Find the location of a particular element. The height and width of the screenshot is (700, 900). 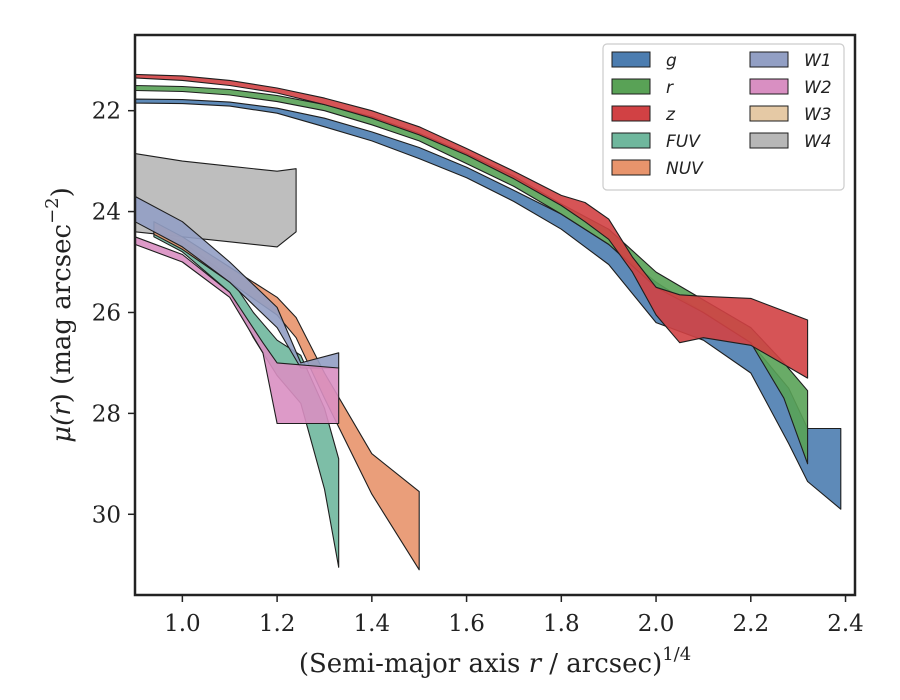

y-tick-label: 26 is located at coordinates (106, 313).